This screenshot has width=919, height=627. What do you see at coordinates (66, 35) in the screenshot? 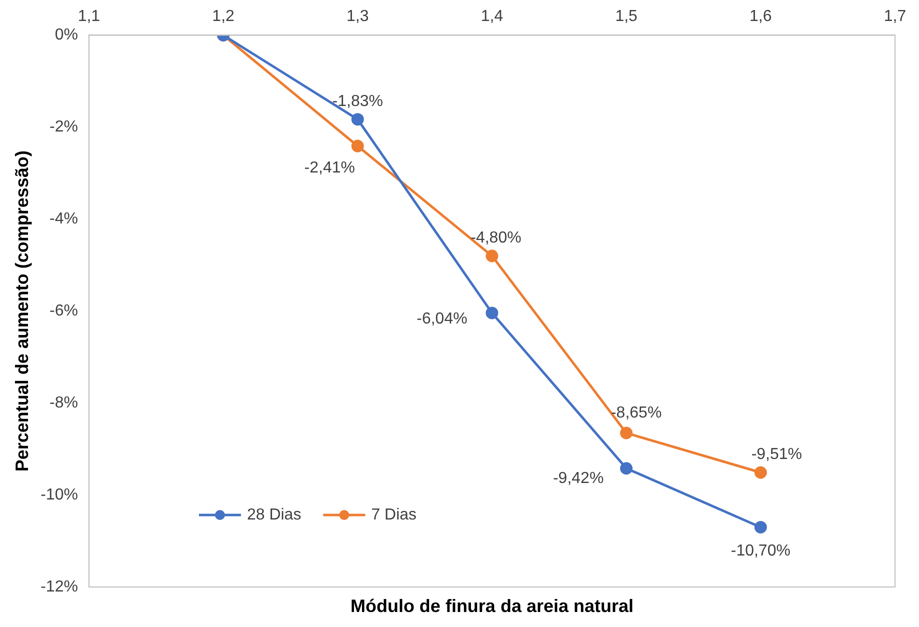
I see `y-tick-label: 0%` at bounding box center [66, 35].